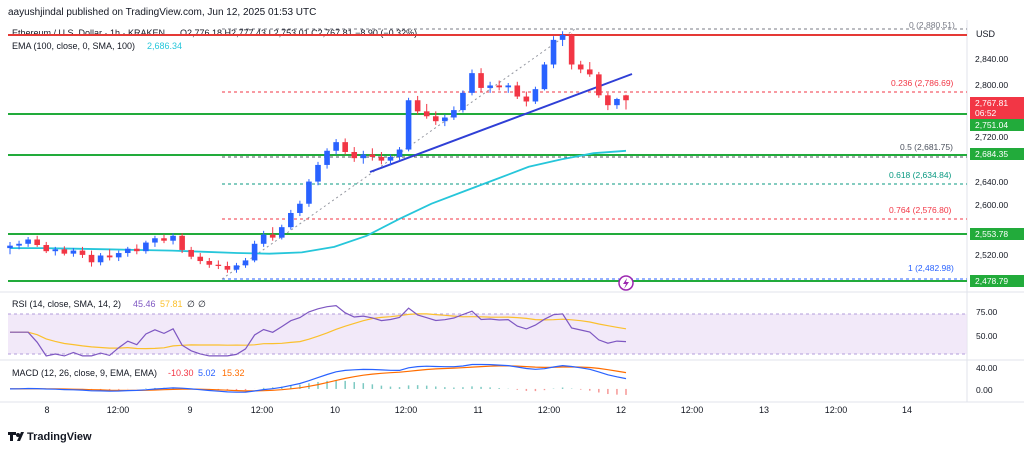 This screenshot has height=449, width=1024. I want to click on brand-name: TradingView, so click(59, 437).